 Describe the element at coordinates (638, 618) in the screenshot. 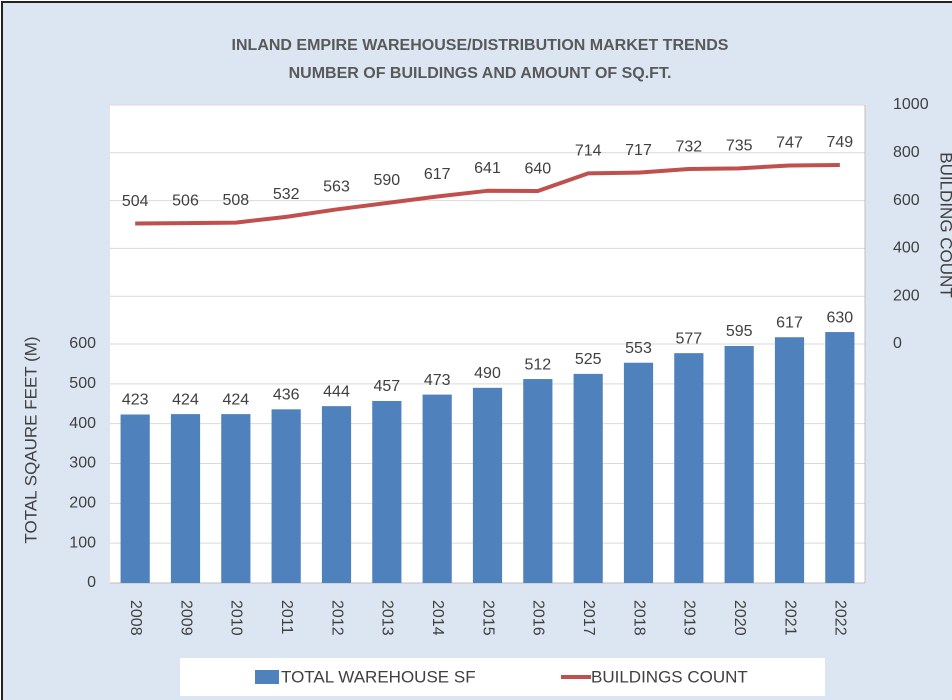

I see `x-tick-label: 2018` at that location.